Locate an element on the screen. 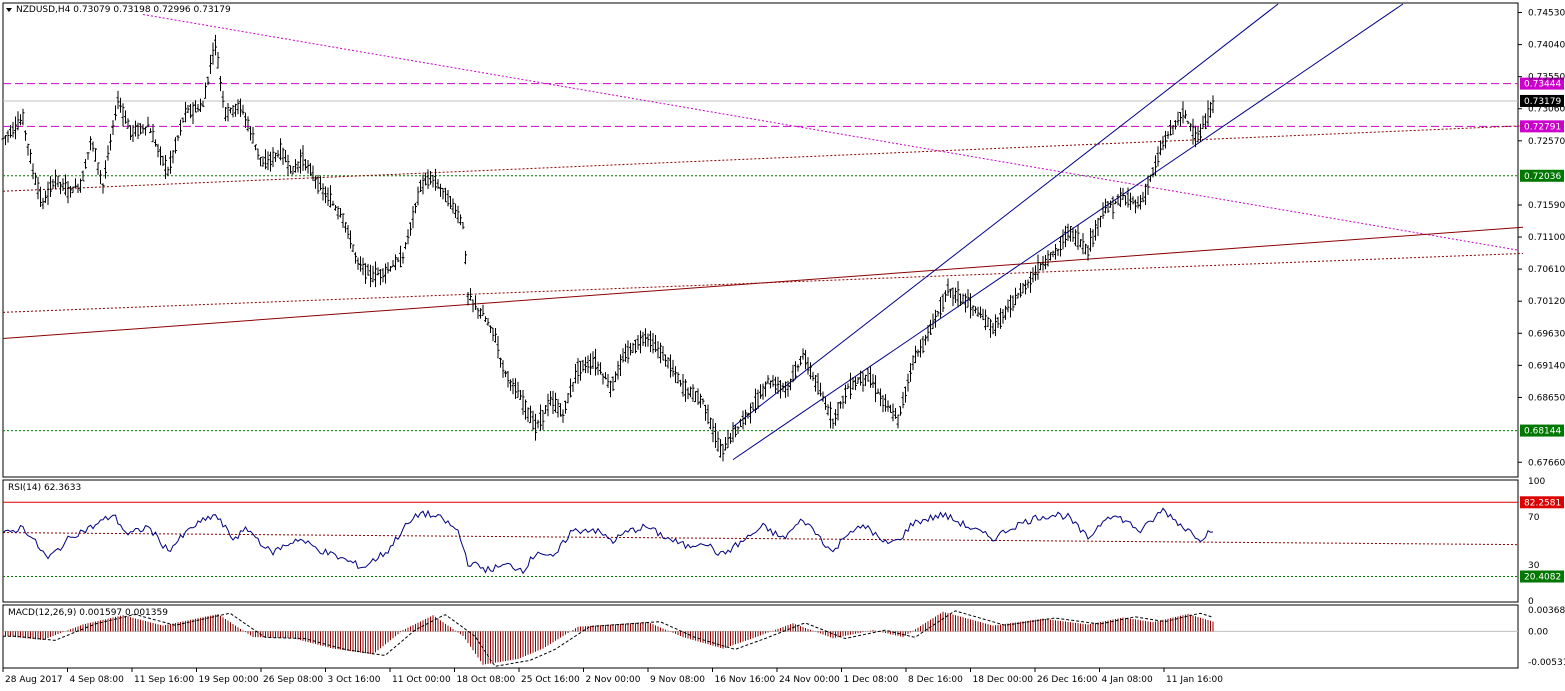  level-label-0.68144: 0.68144 is located at coordinates (1542, 432).